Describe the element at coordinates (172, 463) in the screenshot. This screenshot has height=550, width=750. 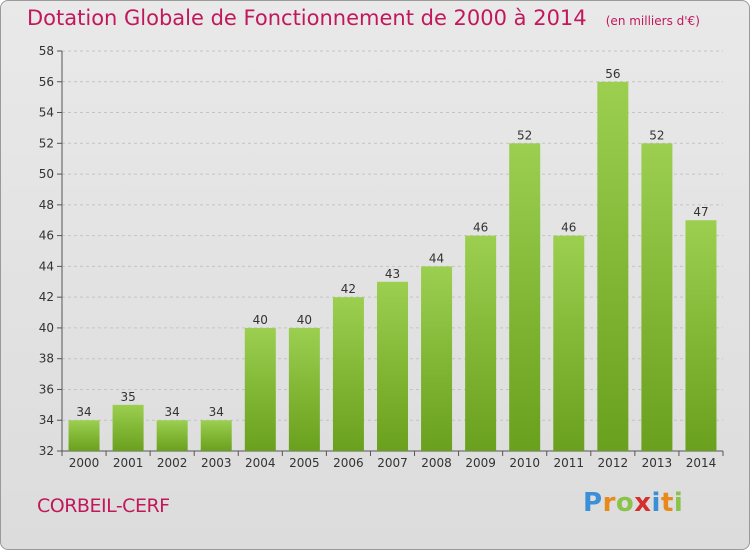
I see `x-tick-label: 2002` at that location.